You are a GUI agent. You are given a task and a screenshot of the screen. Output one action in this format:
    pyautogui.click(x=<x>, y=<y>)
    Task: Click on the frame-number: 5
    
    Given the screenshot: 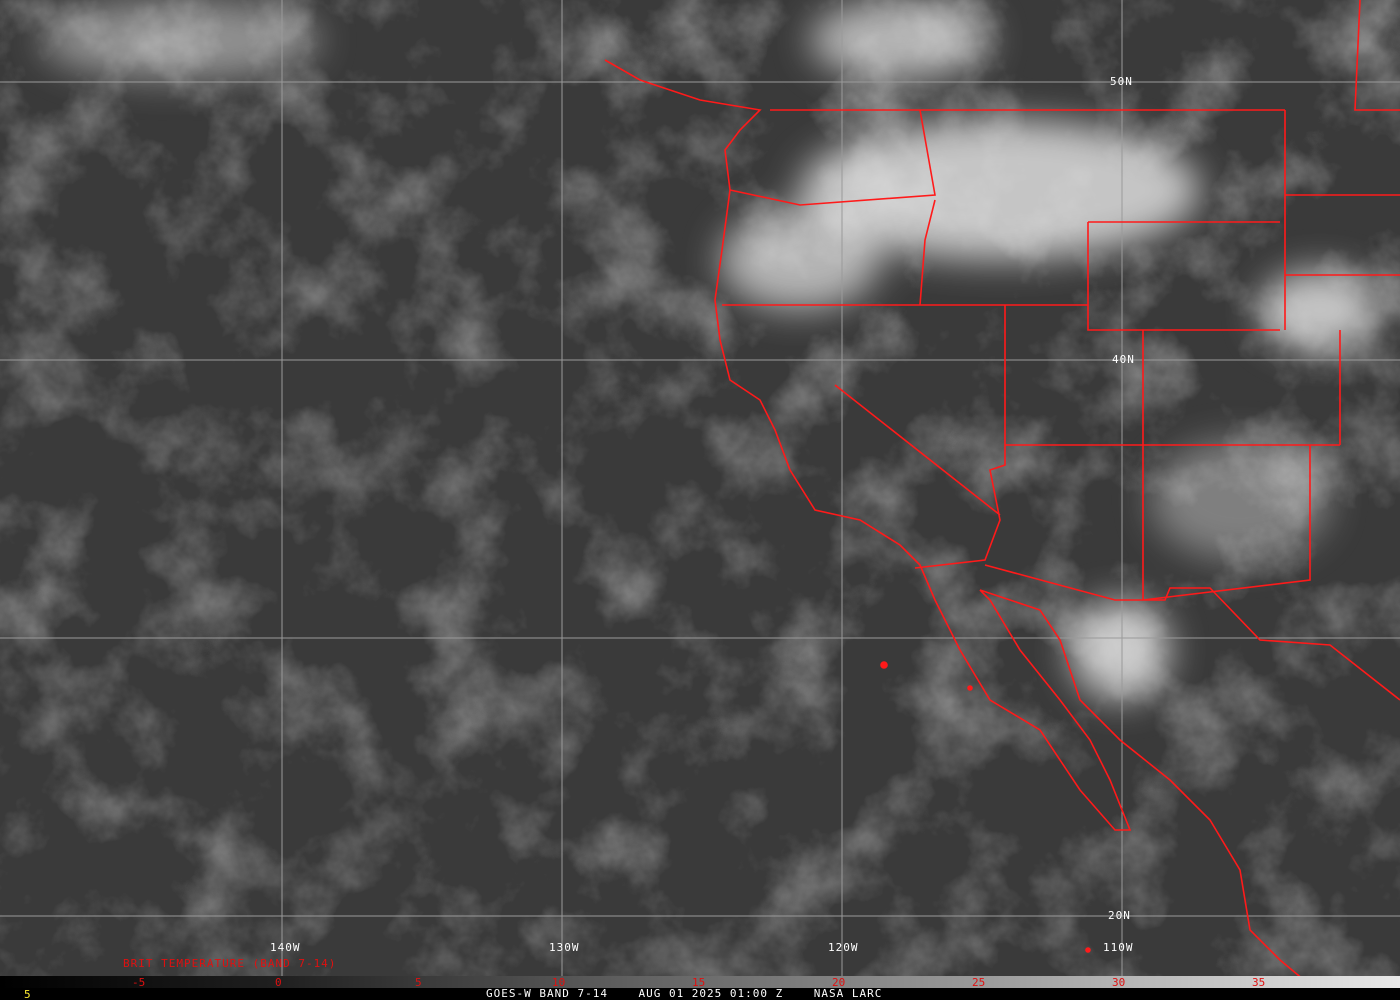 What is the action you would take?
    pyautogui.click(x=27, y=994)
    